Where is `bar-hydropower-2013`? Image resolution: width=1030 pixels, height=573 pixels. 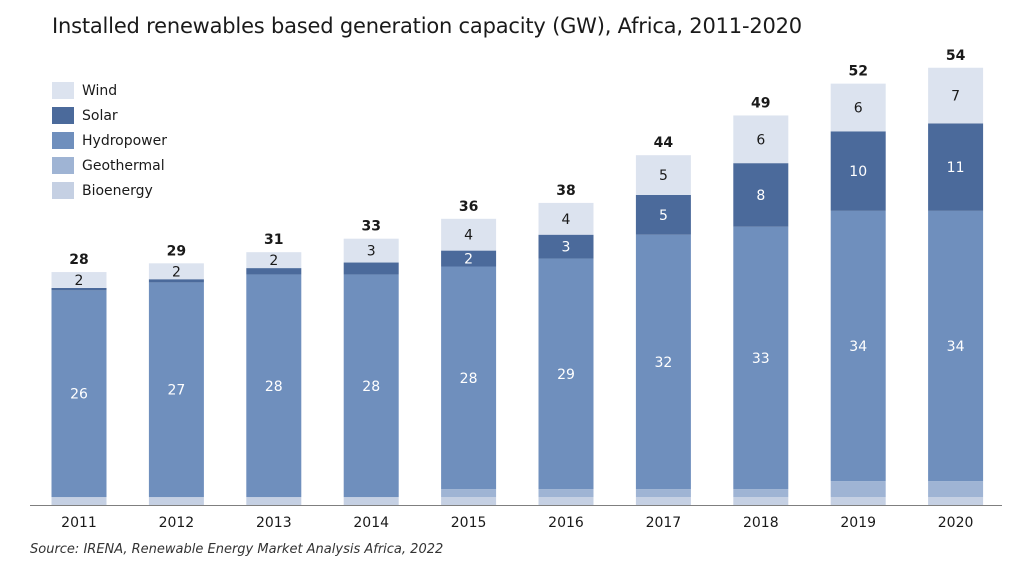 bar-hydropower-2013 is located at coordinates (274, 386).